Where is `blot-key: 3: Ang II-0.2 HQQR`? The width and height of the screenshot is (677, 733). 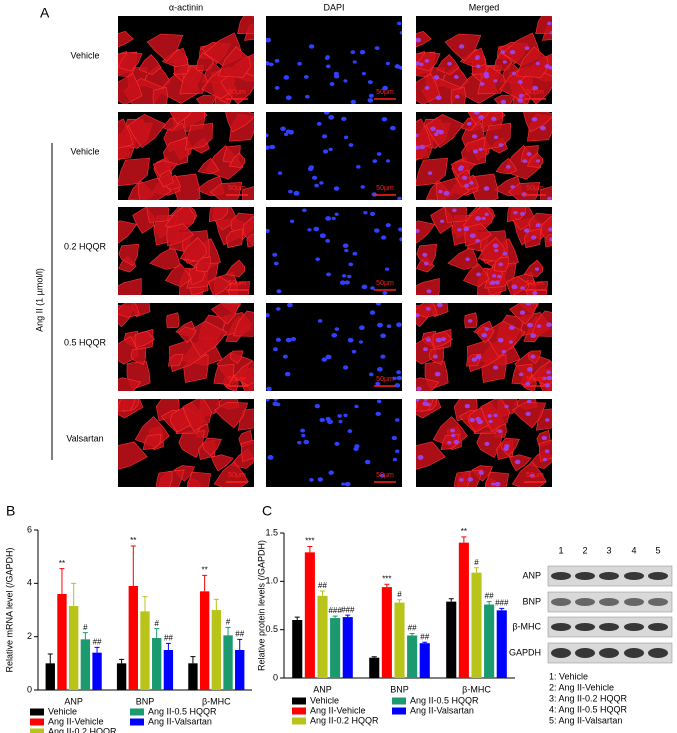 blot-key: 3: Ang II-0.2 HQQR is located at coordinates (588, 698).